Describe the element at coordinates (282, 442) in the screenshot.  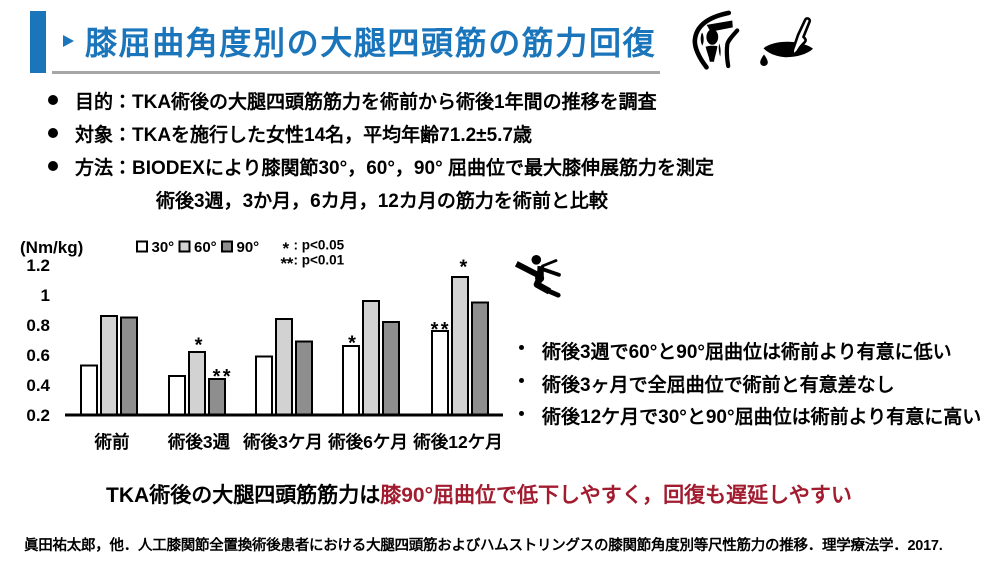
I see `svg-text: 術後3ケ月` at that location.